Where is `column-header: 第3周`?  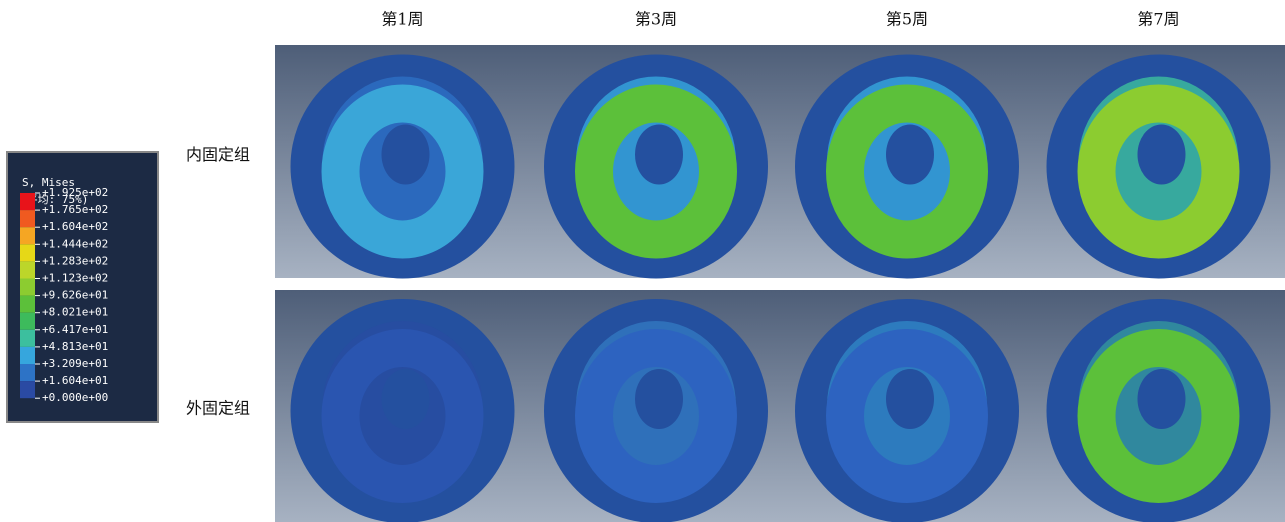
column-header: 第3周 is located at coordinates (656, 19).